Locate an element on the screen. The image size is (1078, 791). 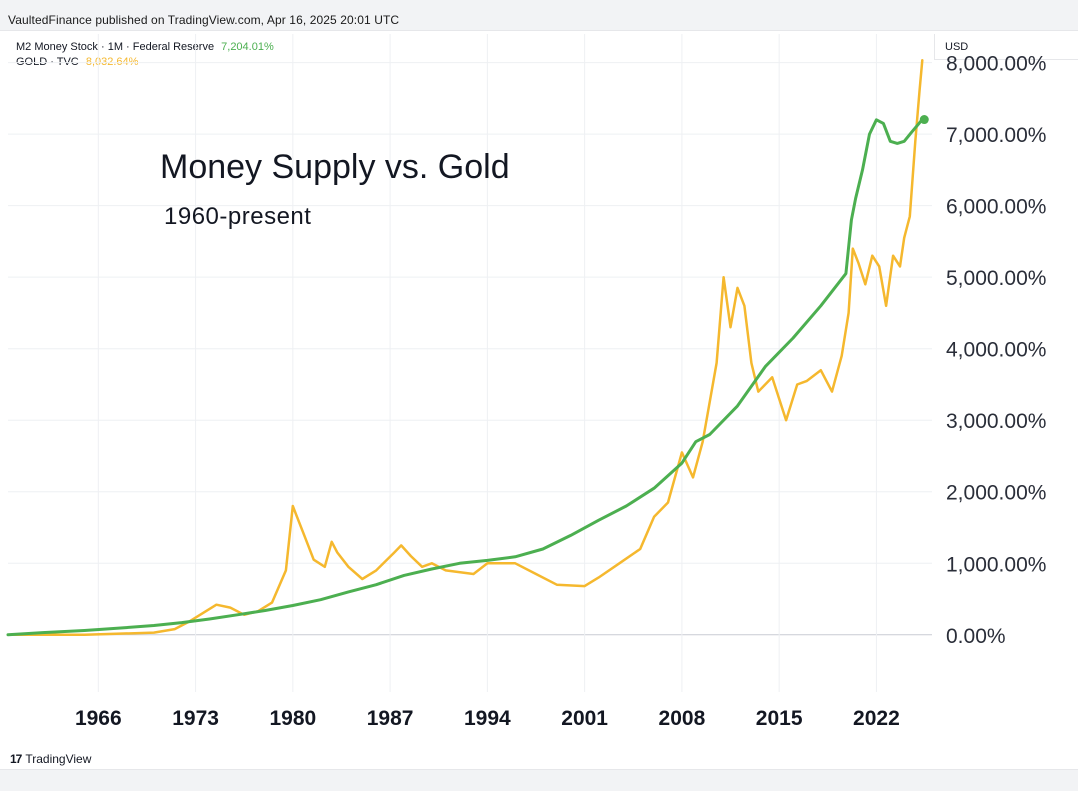
x-tick-label: 1980 is located at coordinates (292, 718).